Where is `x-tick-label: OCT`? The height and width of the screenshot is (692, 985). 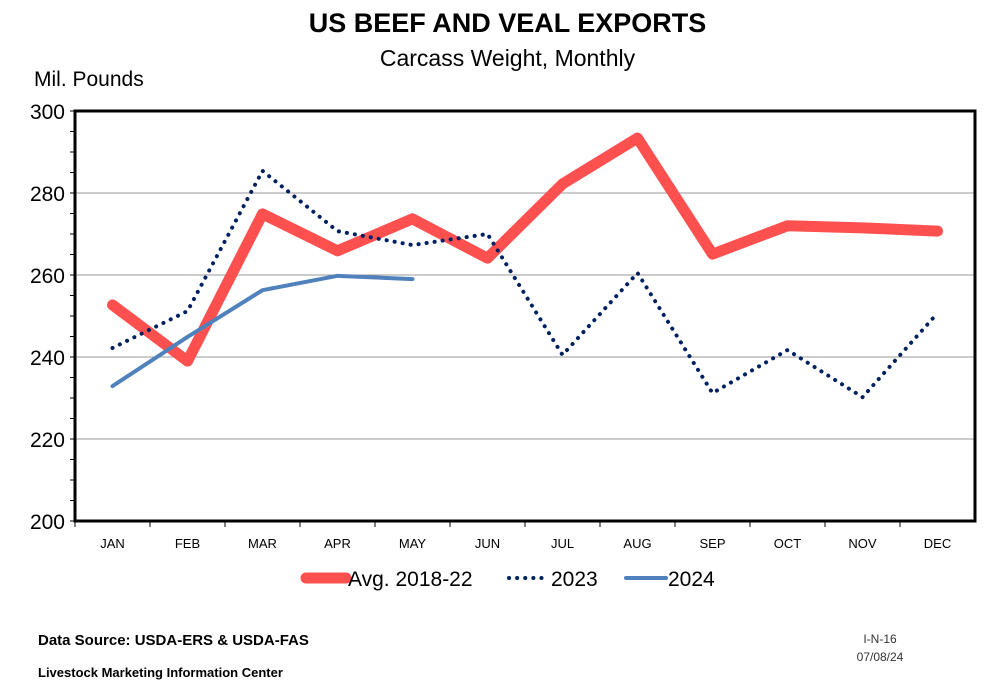
x-tick-label: OCT is located at coordinates (788, 543).